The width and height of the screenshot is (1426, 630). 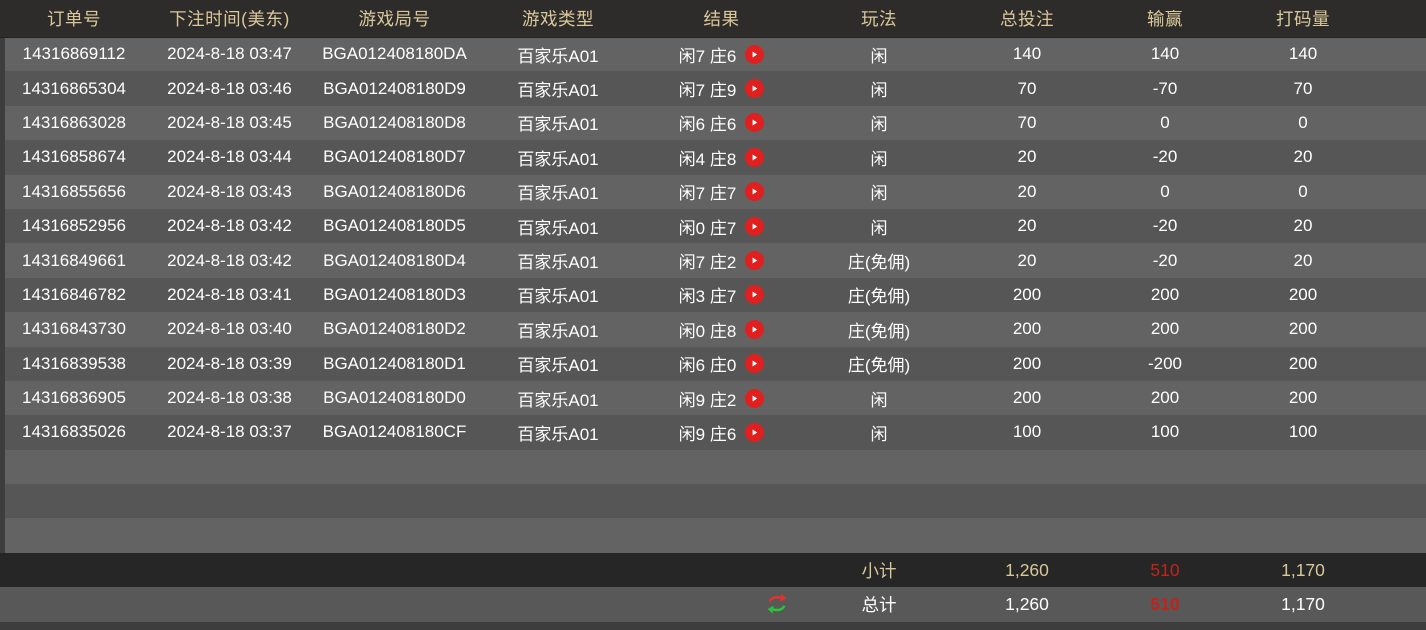 I want to click on cell-round-no: BGA012408180D7, so click(x=394, y=157).